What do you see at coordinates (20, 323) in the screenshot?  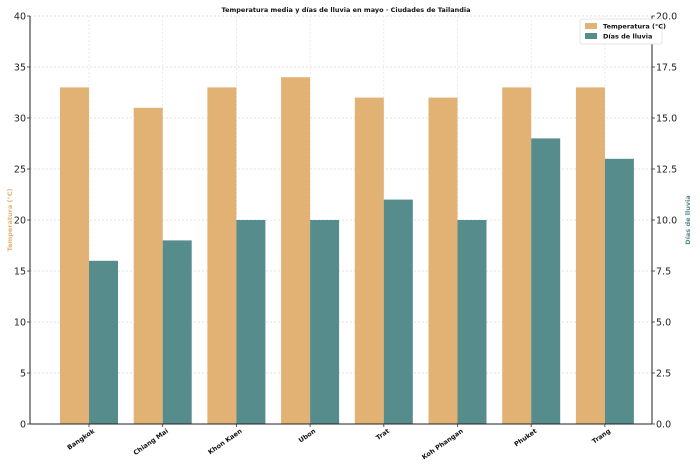 I see `y-tick-label-left: 10` at bounding box center [20, 323].